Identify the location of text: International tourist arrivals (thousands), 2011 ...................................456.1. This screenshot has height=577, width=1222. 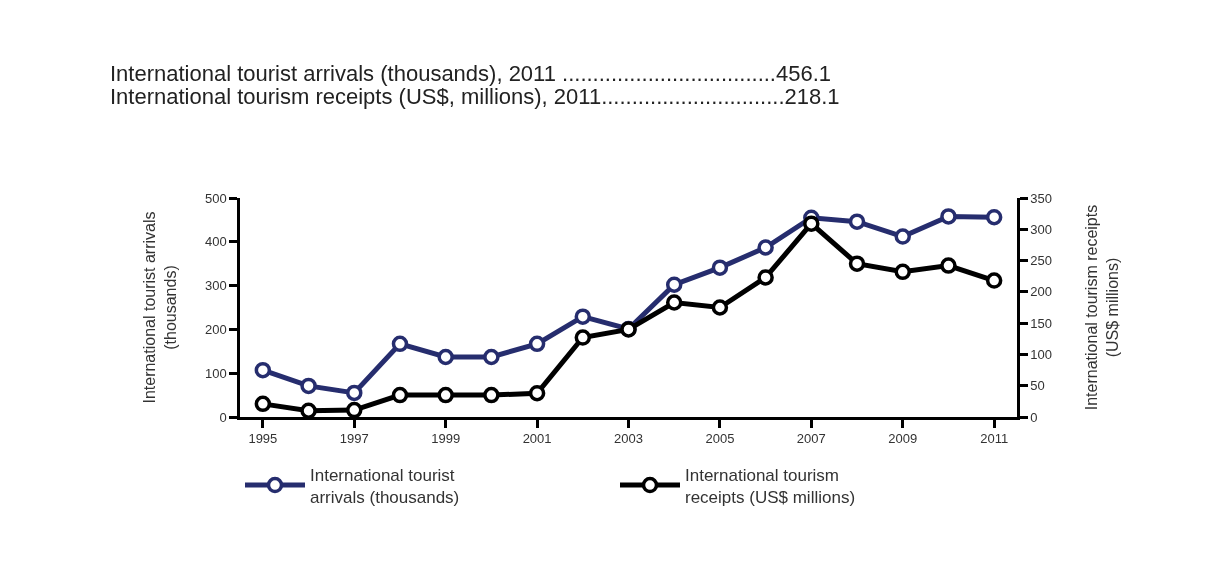
(471, 73).